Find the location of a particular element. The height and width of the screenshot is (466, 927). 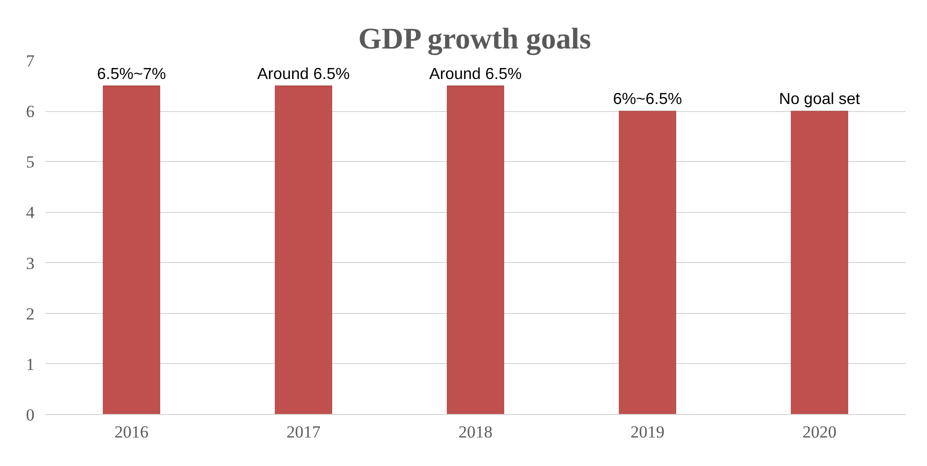

data-label: 6%~6.5% is located at coordinates (647, 99).